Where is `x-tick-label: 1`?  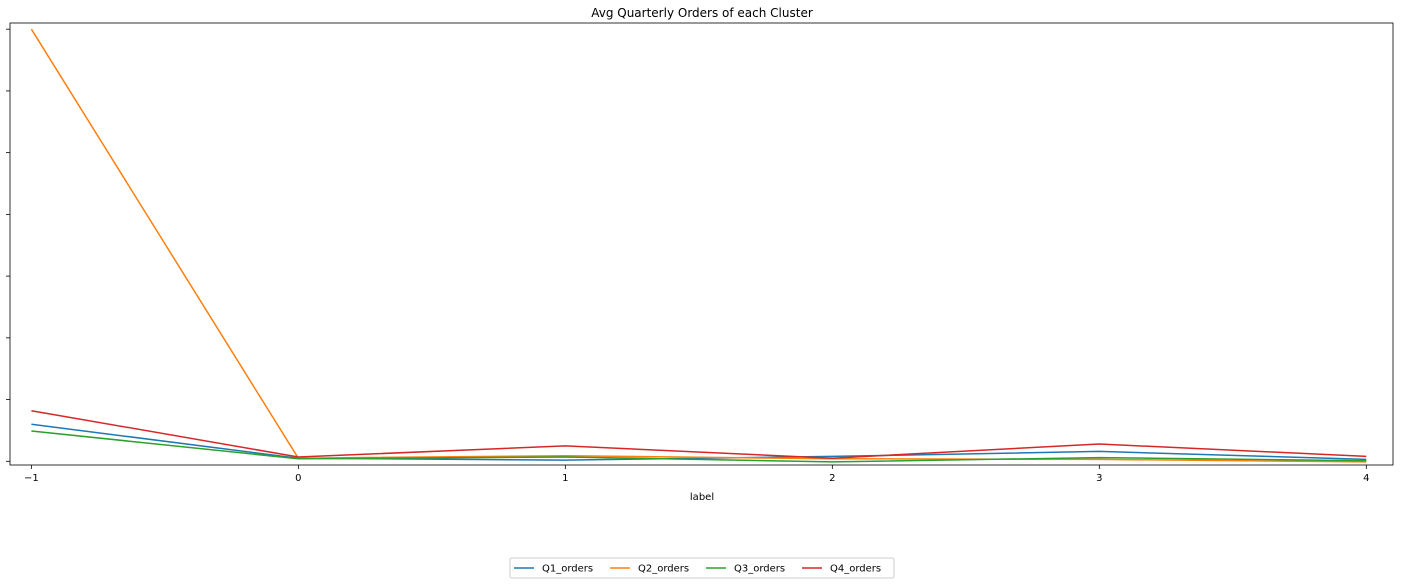 x-tick-label: 1 is located at coordinates (565, 478).